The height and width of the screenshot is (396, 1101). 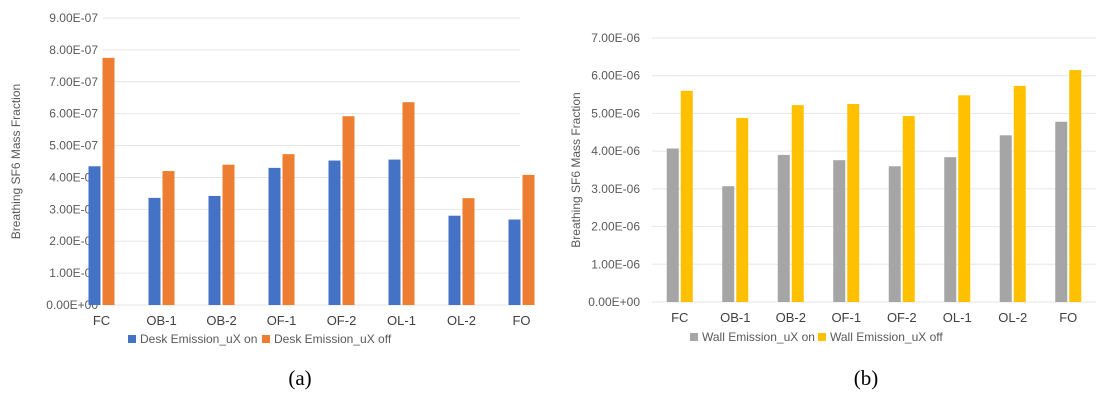 What do you see at coordinates (615, 151) in the screenshot?
I see `y-tick-label: 4.00E-06` at bounding box center [615, 151].